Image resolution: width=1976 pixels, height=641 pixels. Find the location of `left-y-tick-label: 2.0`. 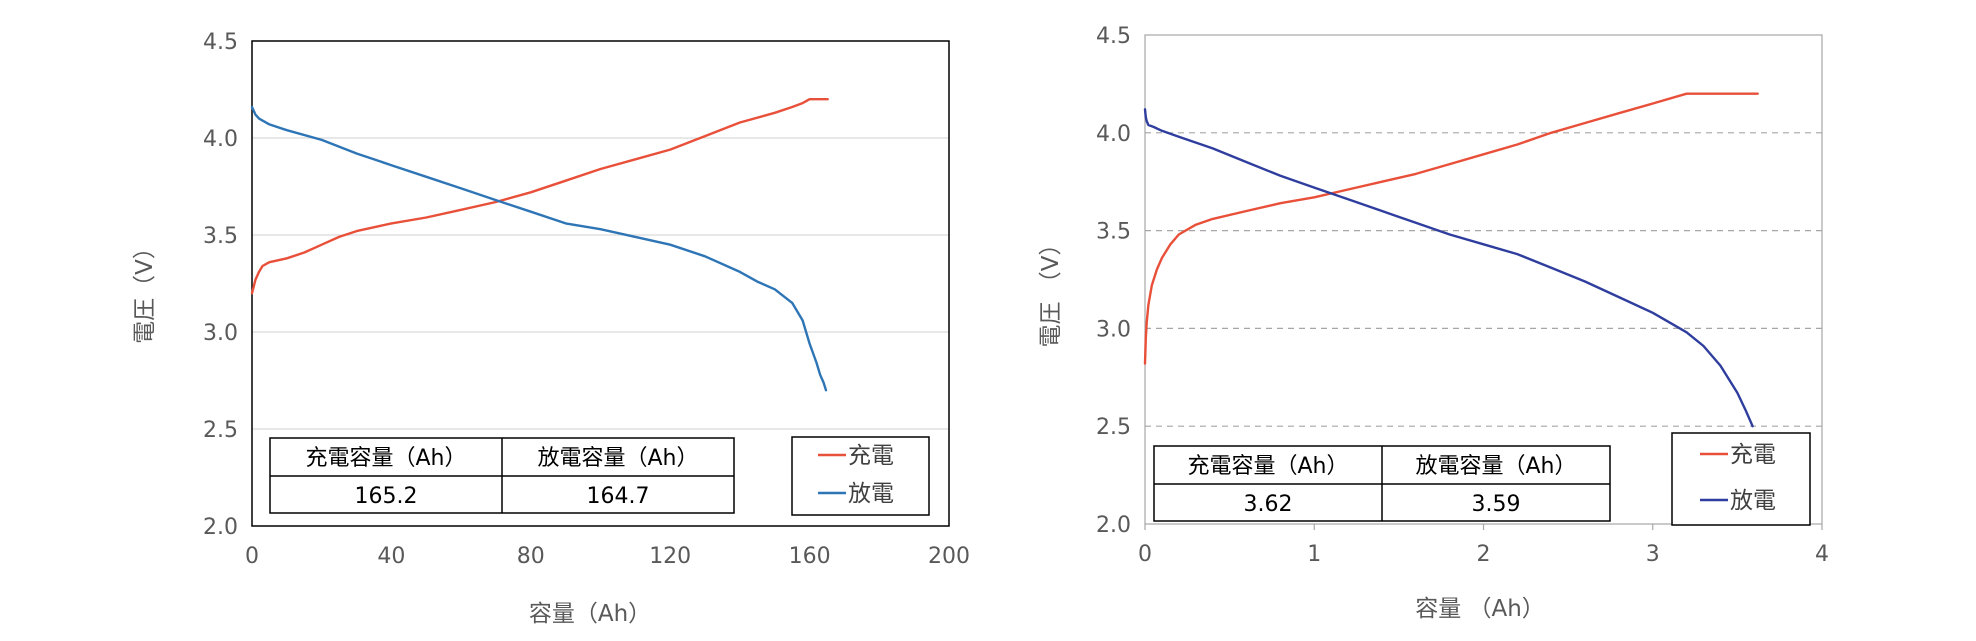

left-y-tick-label: 2.0 is located at coordinates (220, 527).